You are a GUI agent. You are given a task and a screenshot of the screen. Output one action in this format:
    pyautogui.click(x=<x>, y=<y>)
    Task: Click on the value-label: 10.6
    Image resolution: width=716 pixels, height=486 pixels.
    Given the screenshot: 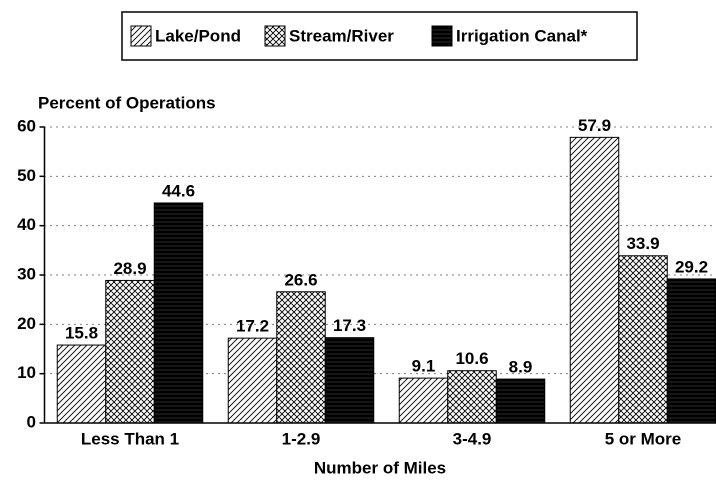 What is the action you would take?
    pyautogui.click(x=471, y=358)
    